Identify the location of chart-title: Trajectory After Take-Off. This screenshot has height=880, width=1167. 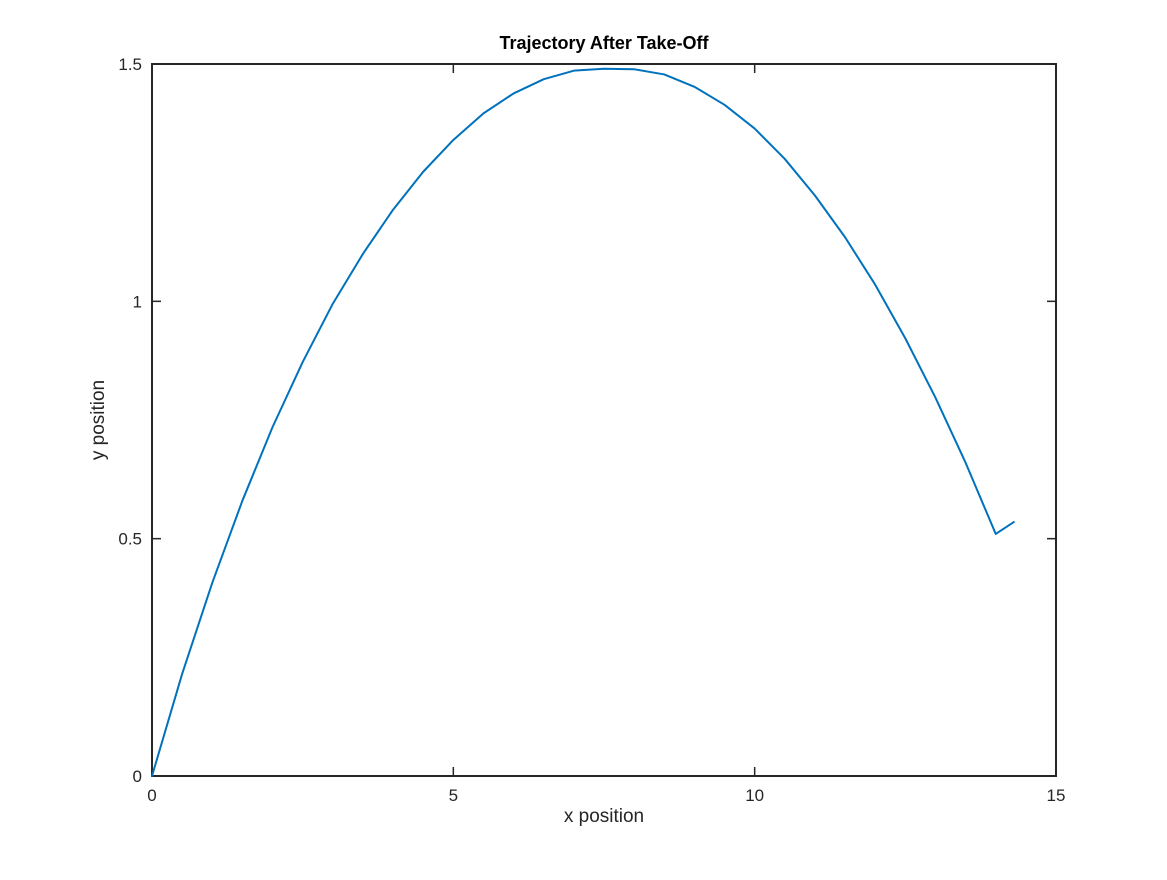
(604, 43).